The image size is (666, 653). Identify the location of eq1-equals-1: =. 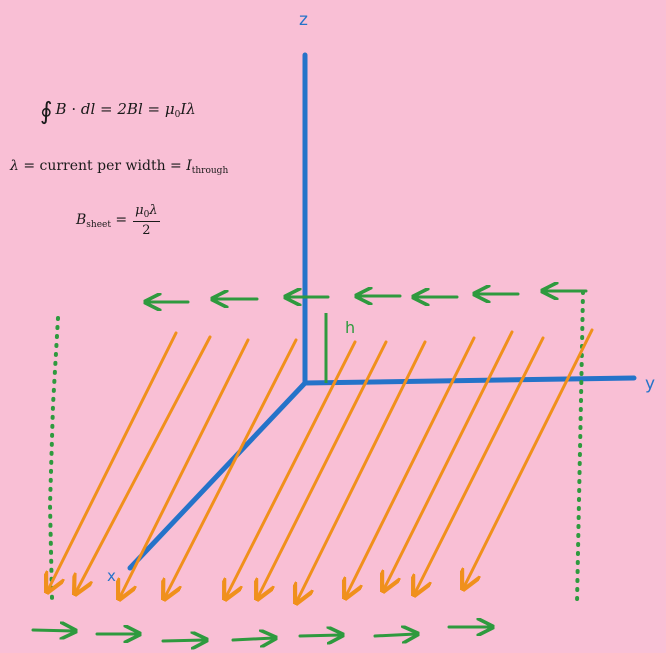
(106, 109).